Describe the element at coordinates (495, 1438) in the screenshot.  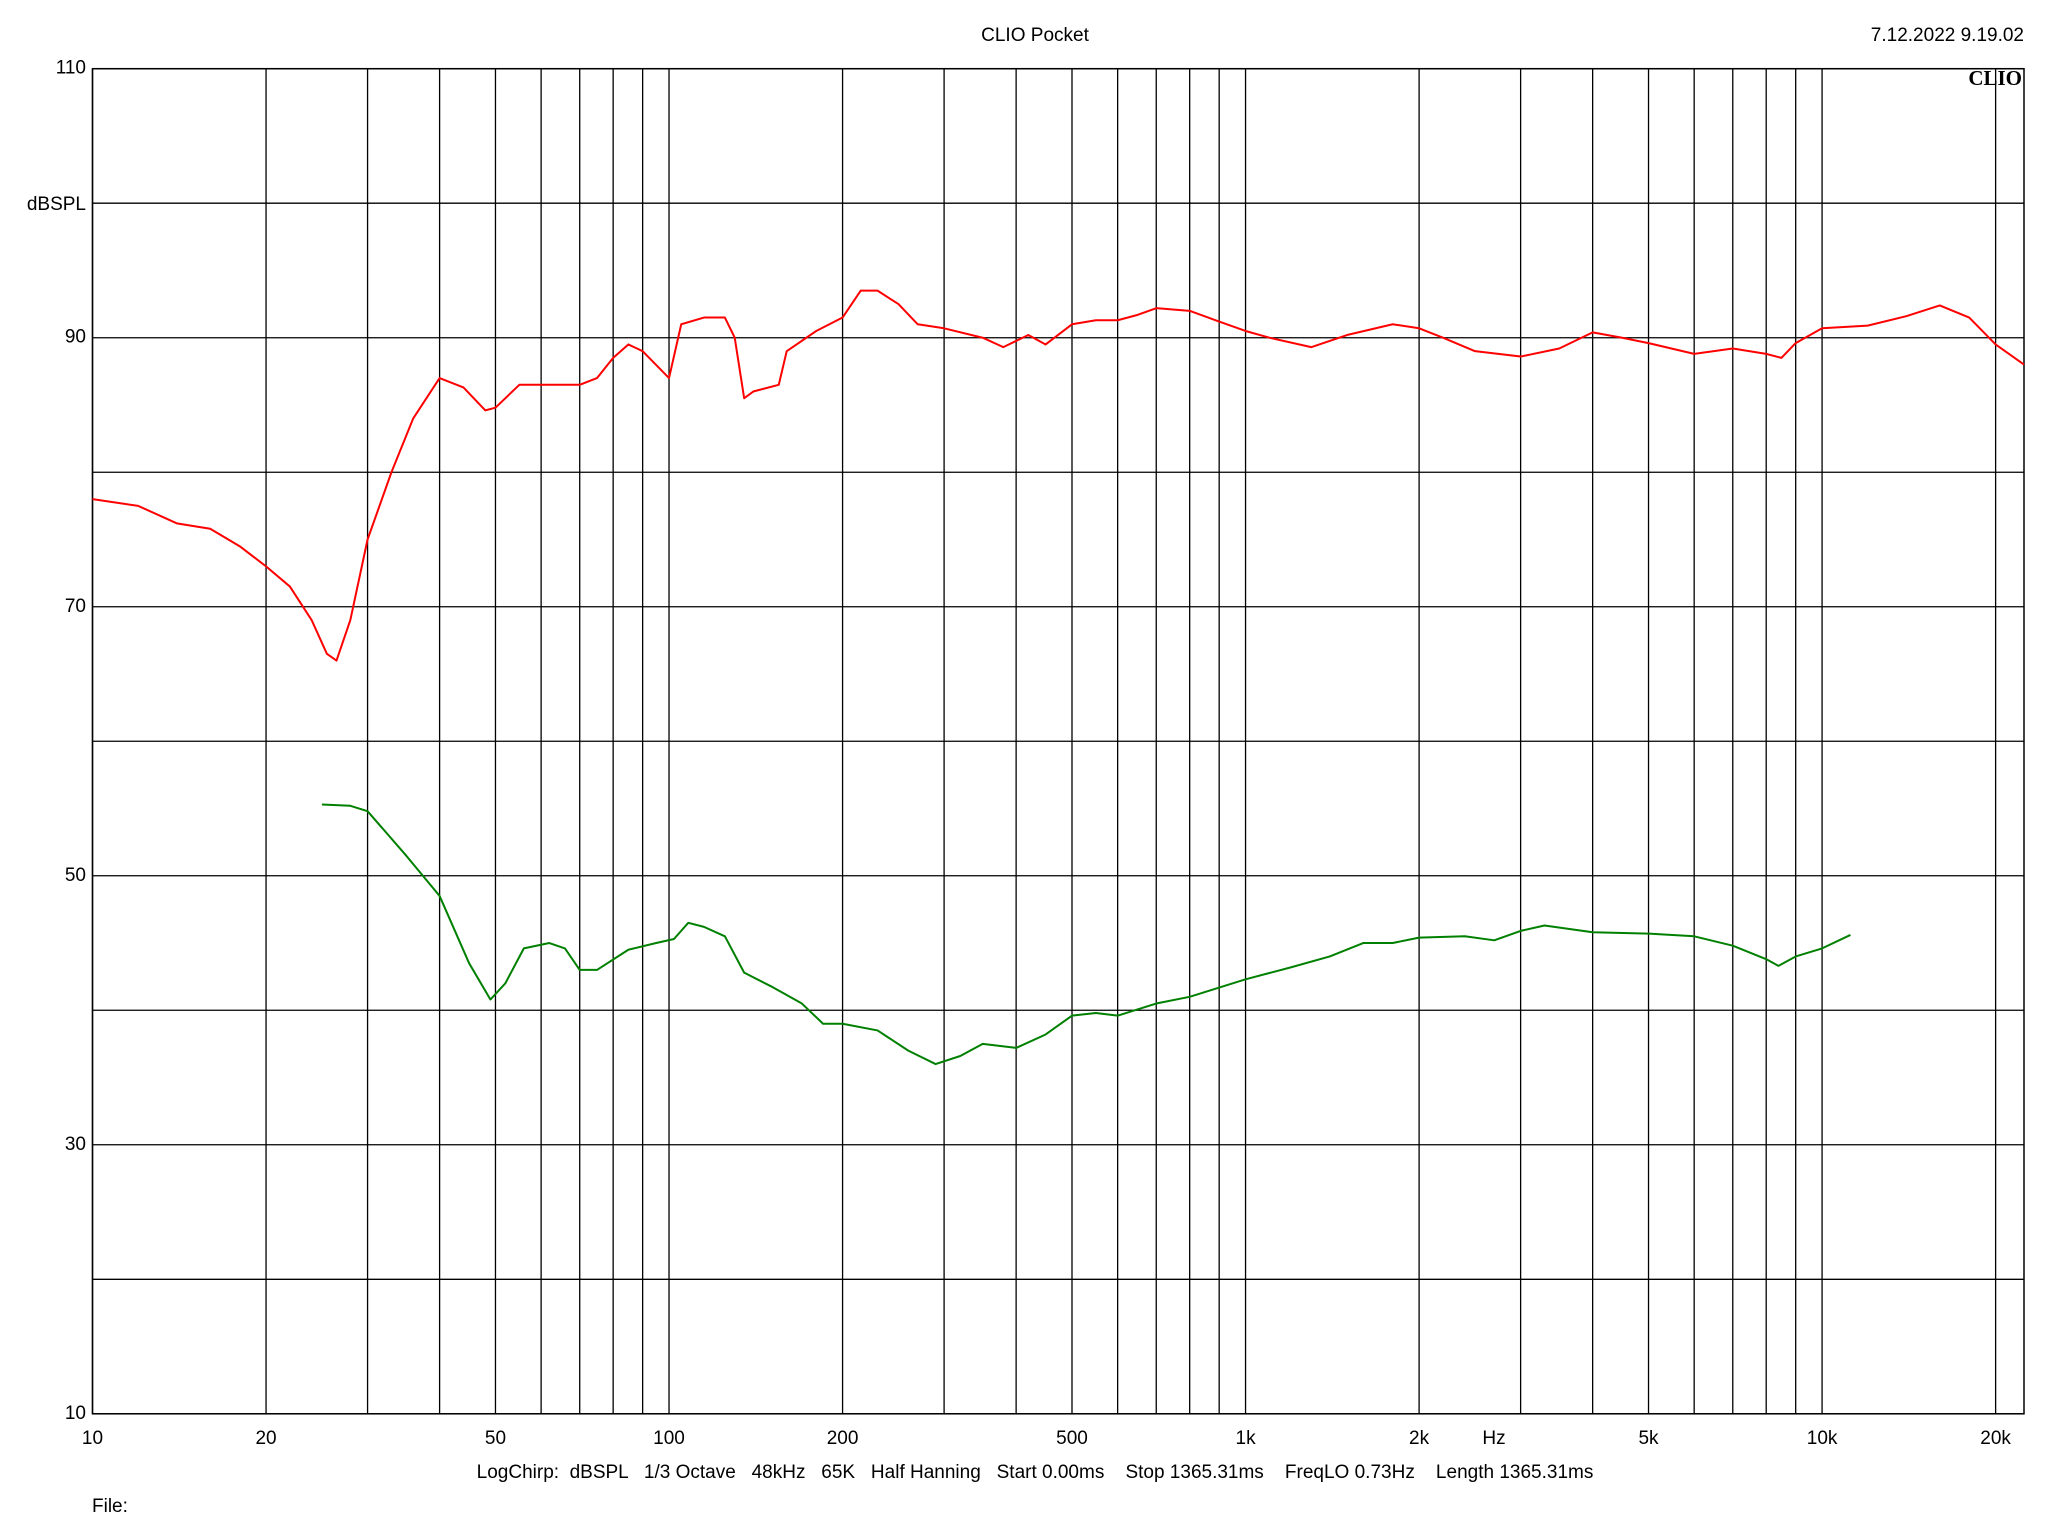
I see `x-tick-label: 50` at that location.